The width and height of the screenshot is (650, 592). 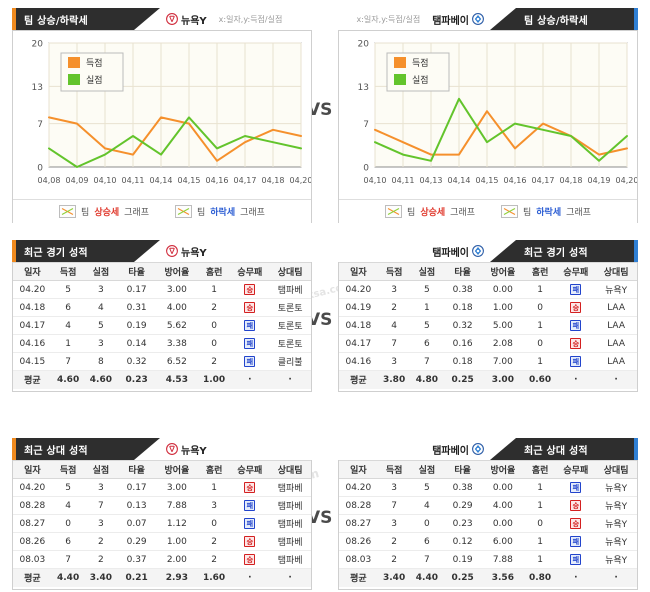 What do you see at coordinates (104, 211) in the screenshot?
I see `home-rising-graph-button: 팀 상승세 그래프` at bounding box center [104, 211].